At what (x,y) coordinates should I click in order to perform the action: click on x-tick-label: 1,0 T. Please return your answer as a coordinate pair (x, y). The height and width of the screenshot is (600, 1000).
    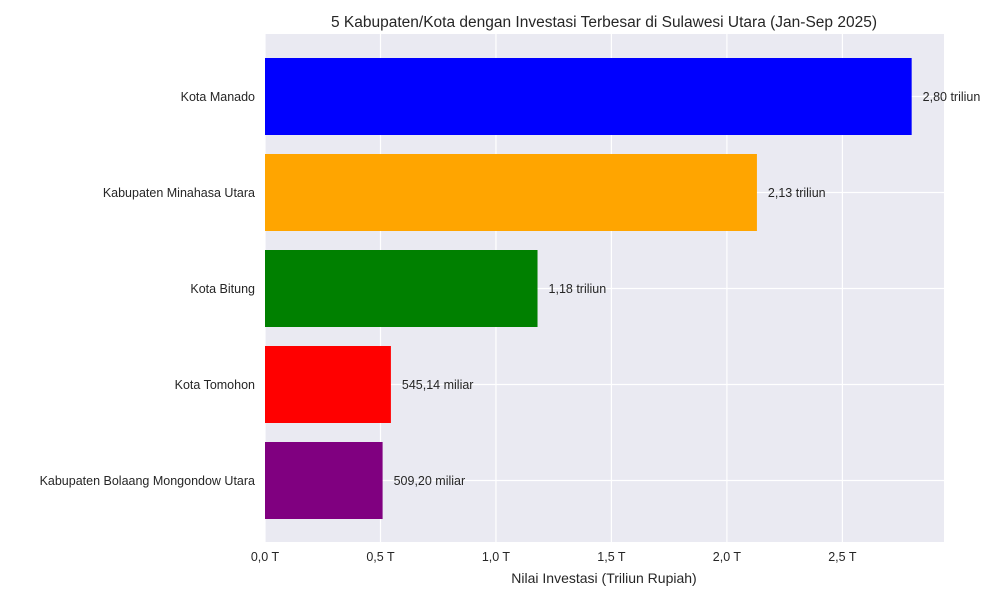
    Looking at the image, I should click on (496, 557).